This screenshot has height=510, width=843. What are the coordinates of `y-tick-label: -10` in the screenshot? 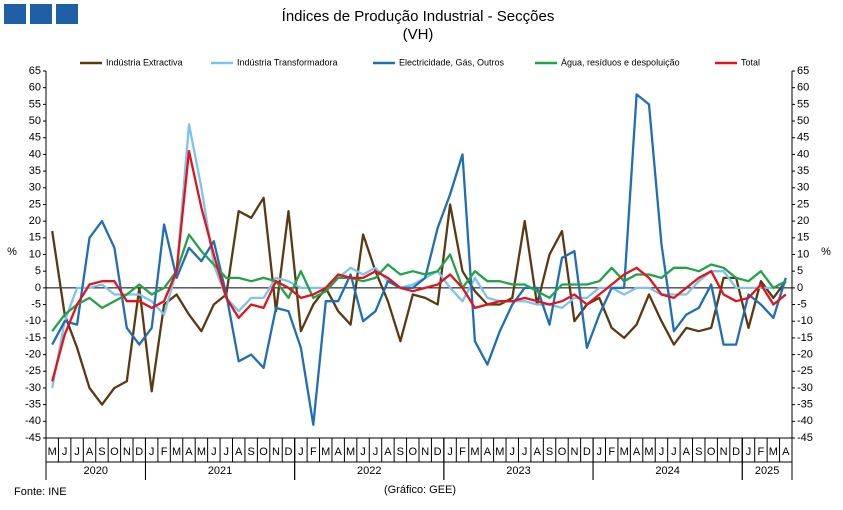 It's located at (33, 321).